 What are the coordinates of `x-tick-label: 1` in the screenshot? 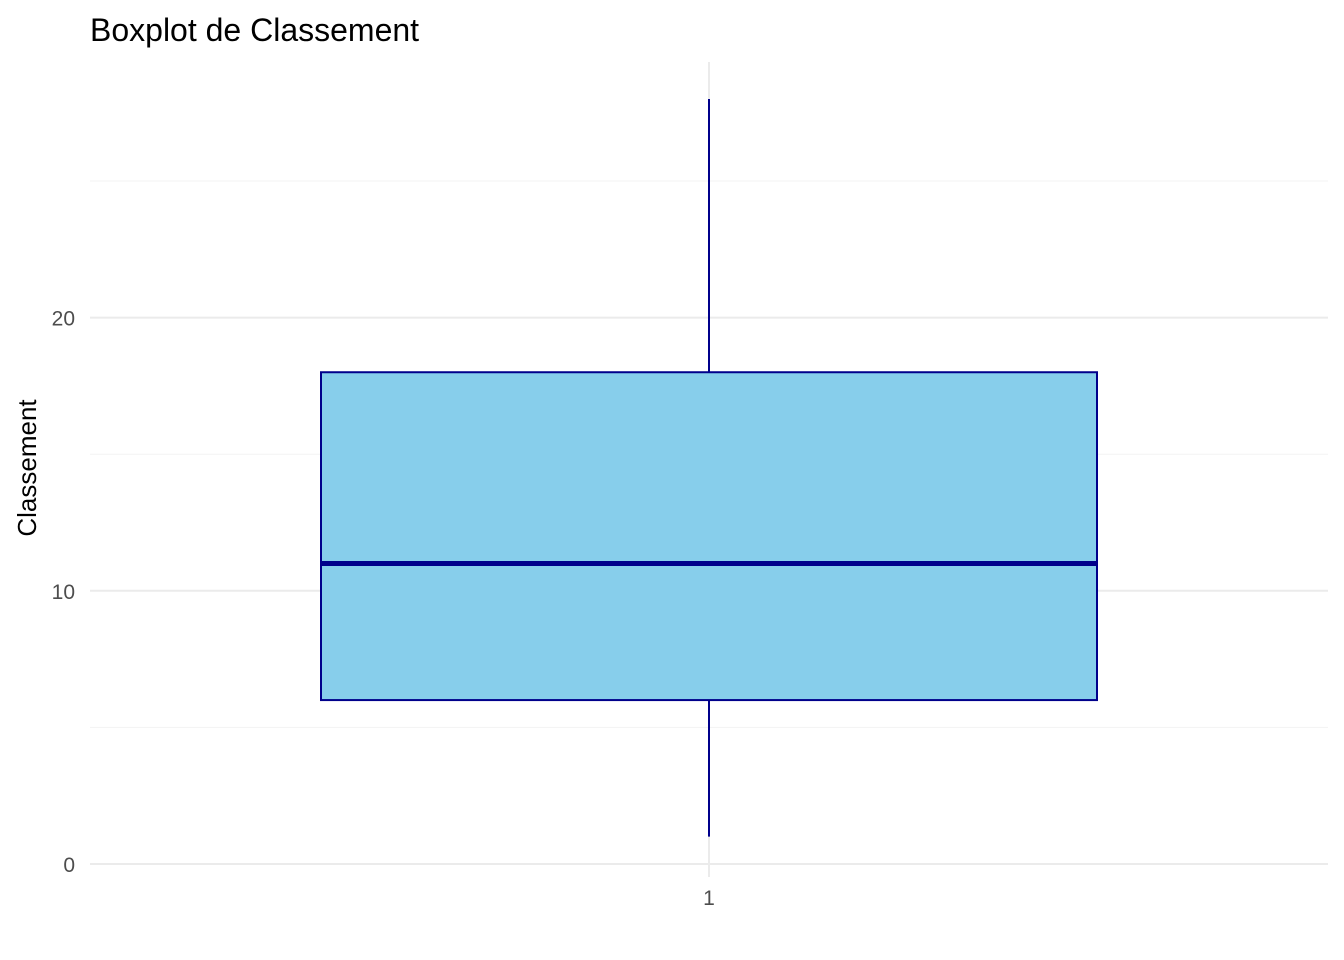 It's located at (709, 898).